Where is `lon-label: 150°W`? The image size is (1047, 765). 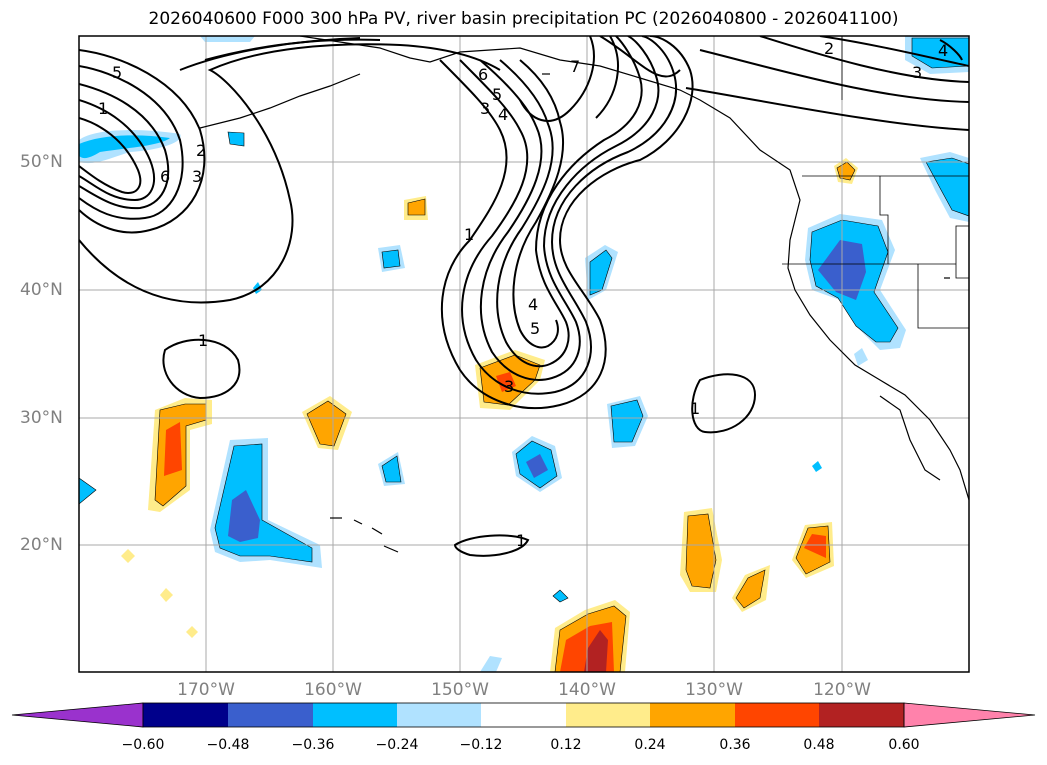
lon-label: 150°W is located at coordinates (460, 690).